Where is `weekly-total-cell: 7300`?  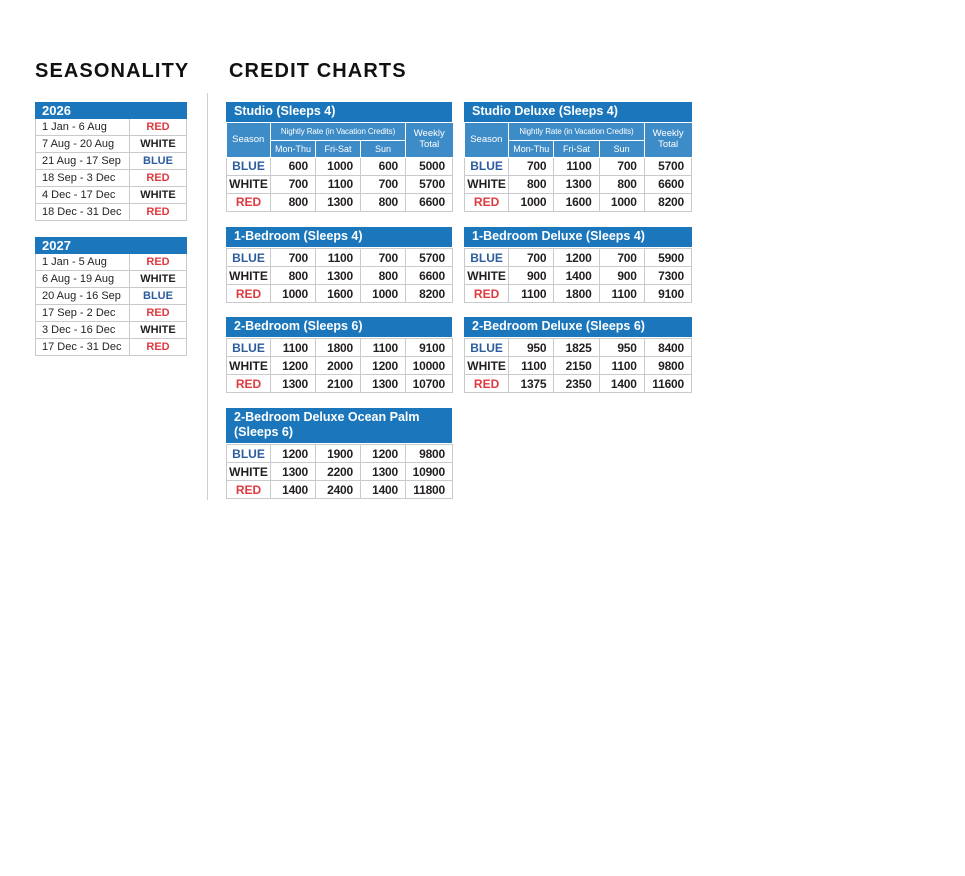
weekly-total-cell: 7300 is located at coordinates (668, 275).